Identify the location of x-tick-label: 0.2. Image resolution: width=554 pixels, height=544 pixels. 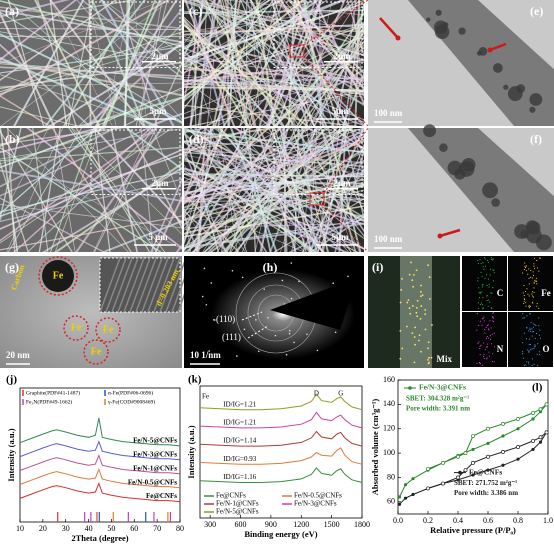
(428, 520).